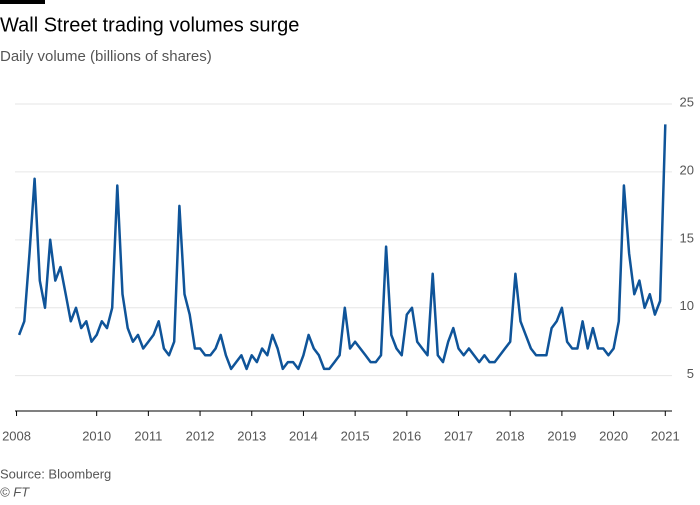  What do you see at coordinates (687, 169) in the screenshot?
I see `y-tick-label: 20` at bounding box center [687, 169].